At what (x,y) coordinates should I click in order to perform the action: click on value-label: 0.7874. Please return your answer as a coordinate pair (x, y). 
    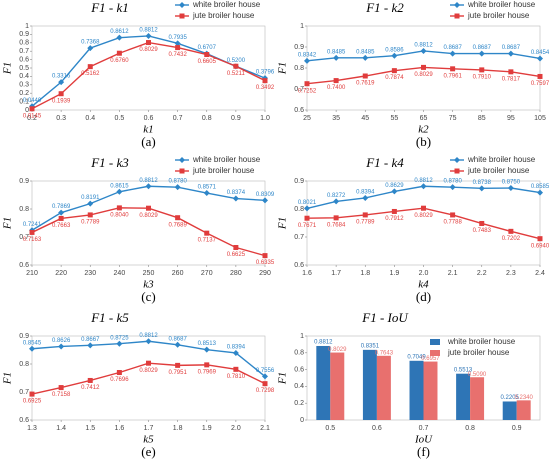
    Looking at the image, I should click on (394, 78).